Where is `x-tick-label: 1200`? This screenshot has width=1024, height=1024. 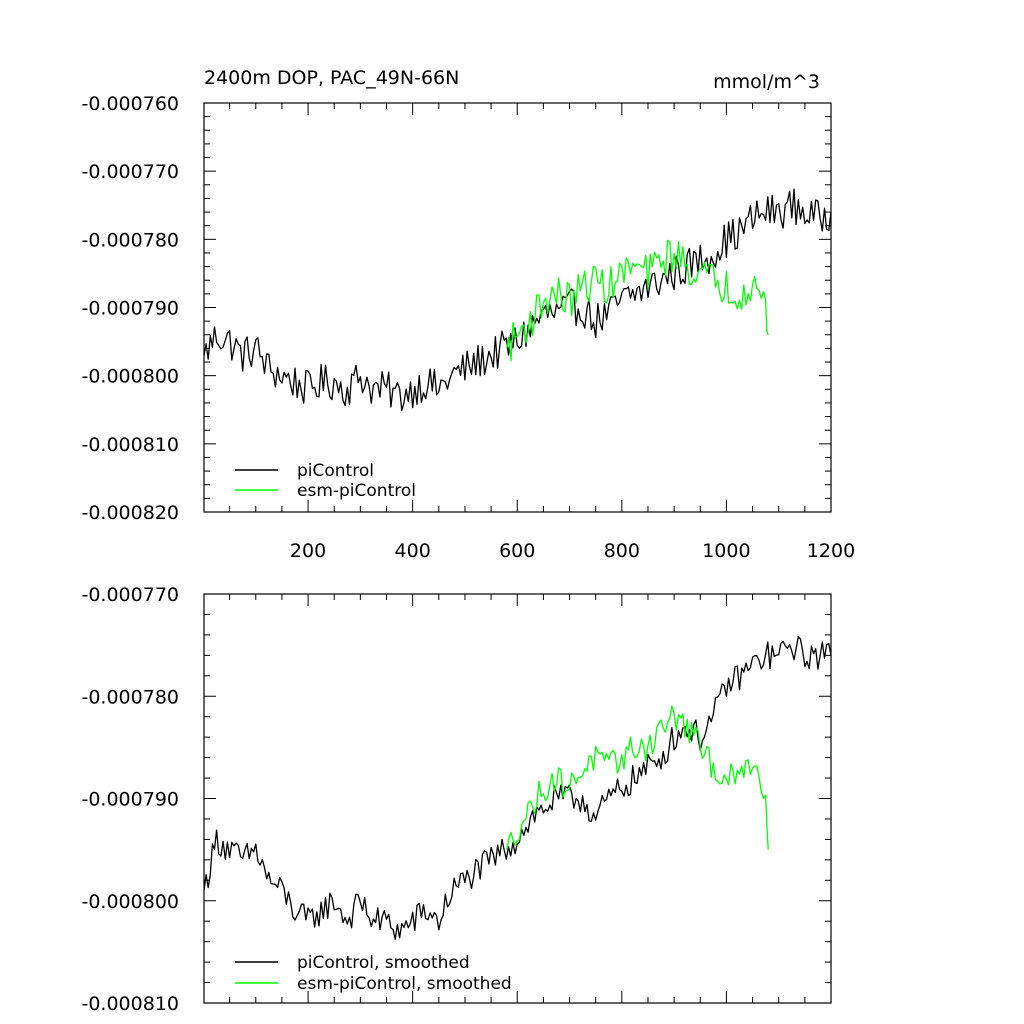 x-tick-label: 1200 is located at coordinates (831, 551).